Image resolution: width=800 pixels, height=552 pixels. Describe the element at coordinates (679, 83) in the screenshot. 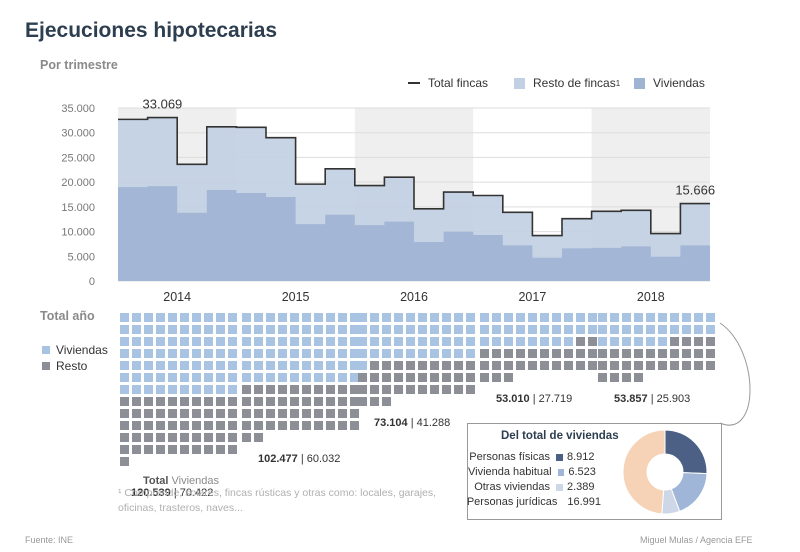

I see `legend-label-viviendas: Viviendas` at that location.